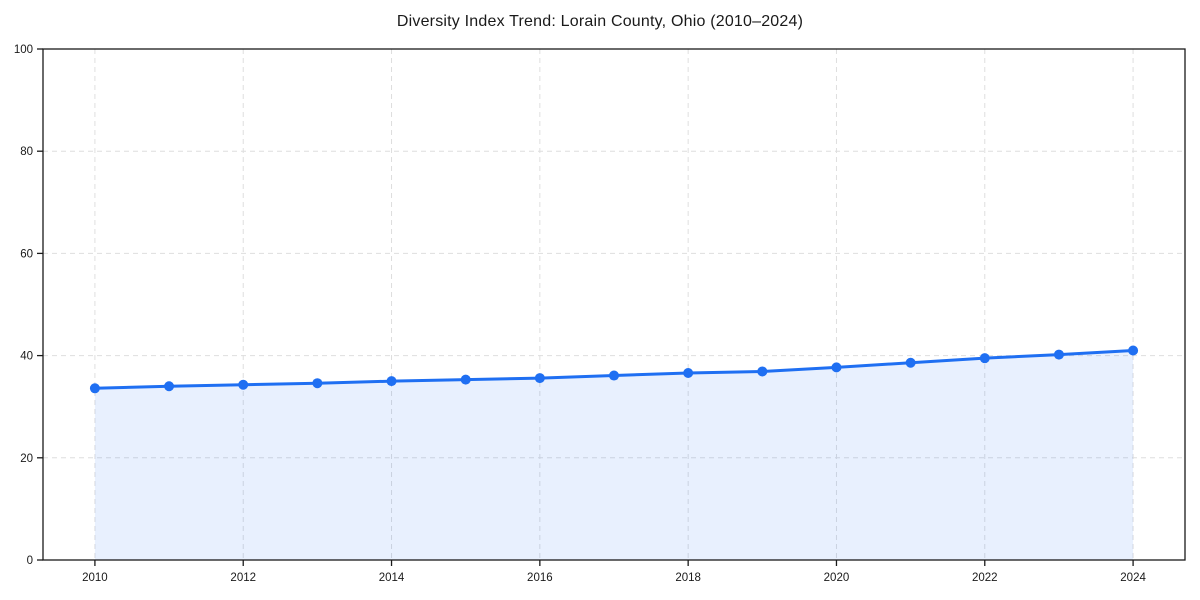 The image size is (1200, 600). What do you see at coordinates (317, 383) in the screenshot?
I see `data-point-2013` at bounding box center [317, 383].